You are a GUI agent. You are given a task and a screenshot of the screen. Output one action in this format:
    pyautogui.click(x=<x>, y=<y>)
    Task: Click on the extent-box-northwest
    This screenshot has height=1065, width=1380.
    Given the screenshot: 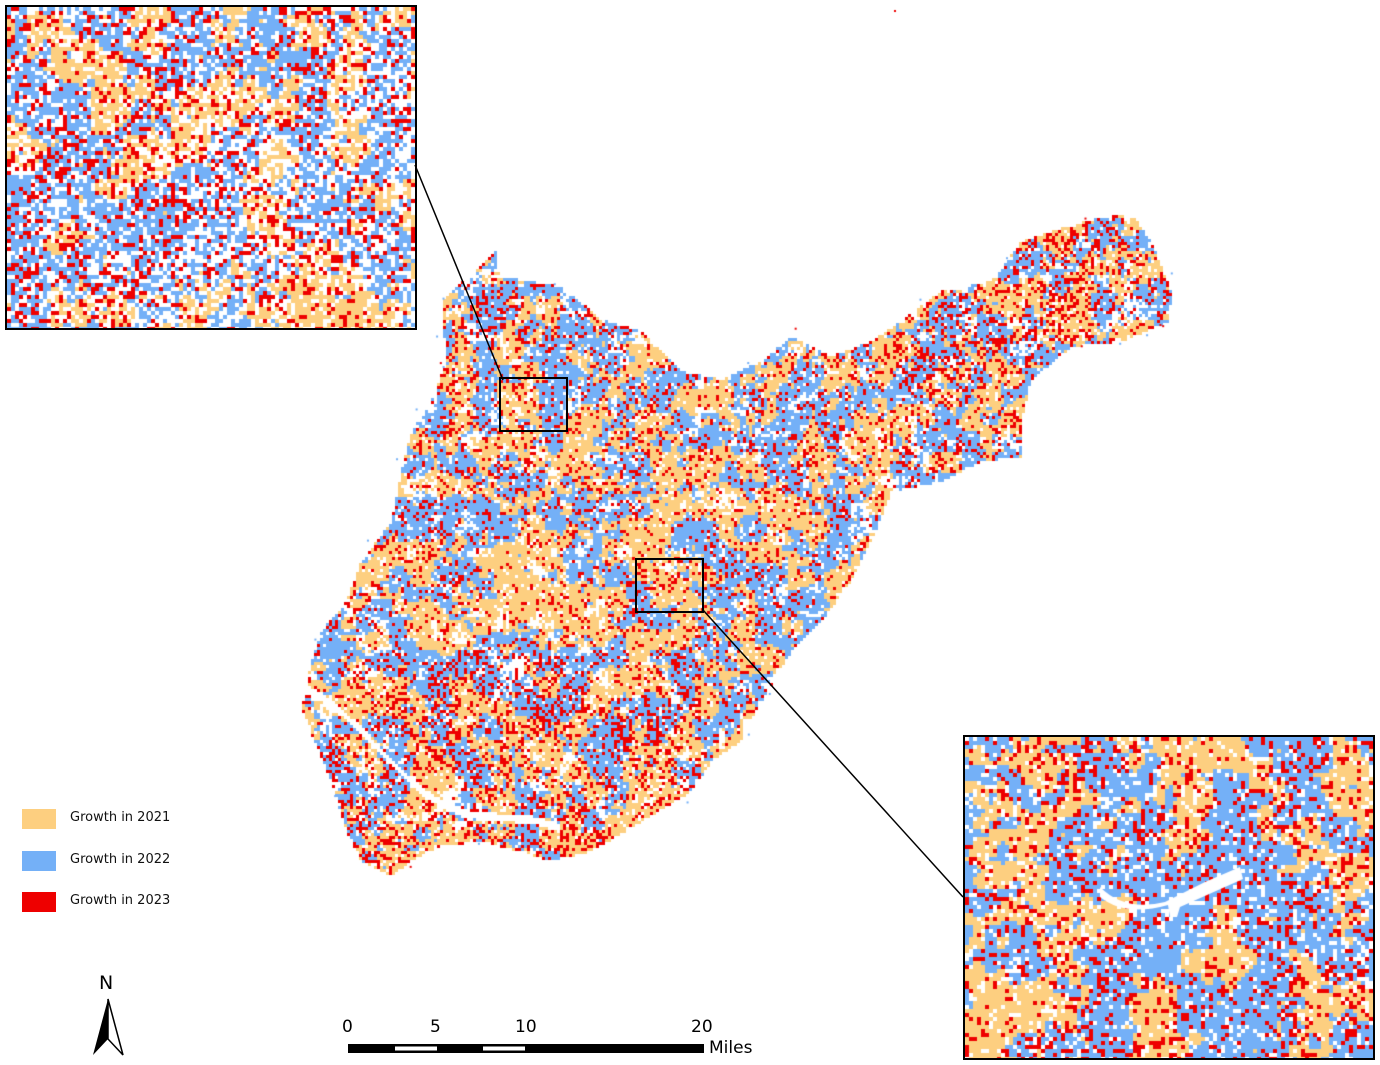 What is the action you would take?
    pyautogui.click(x=533, y=404)
    